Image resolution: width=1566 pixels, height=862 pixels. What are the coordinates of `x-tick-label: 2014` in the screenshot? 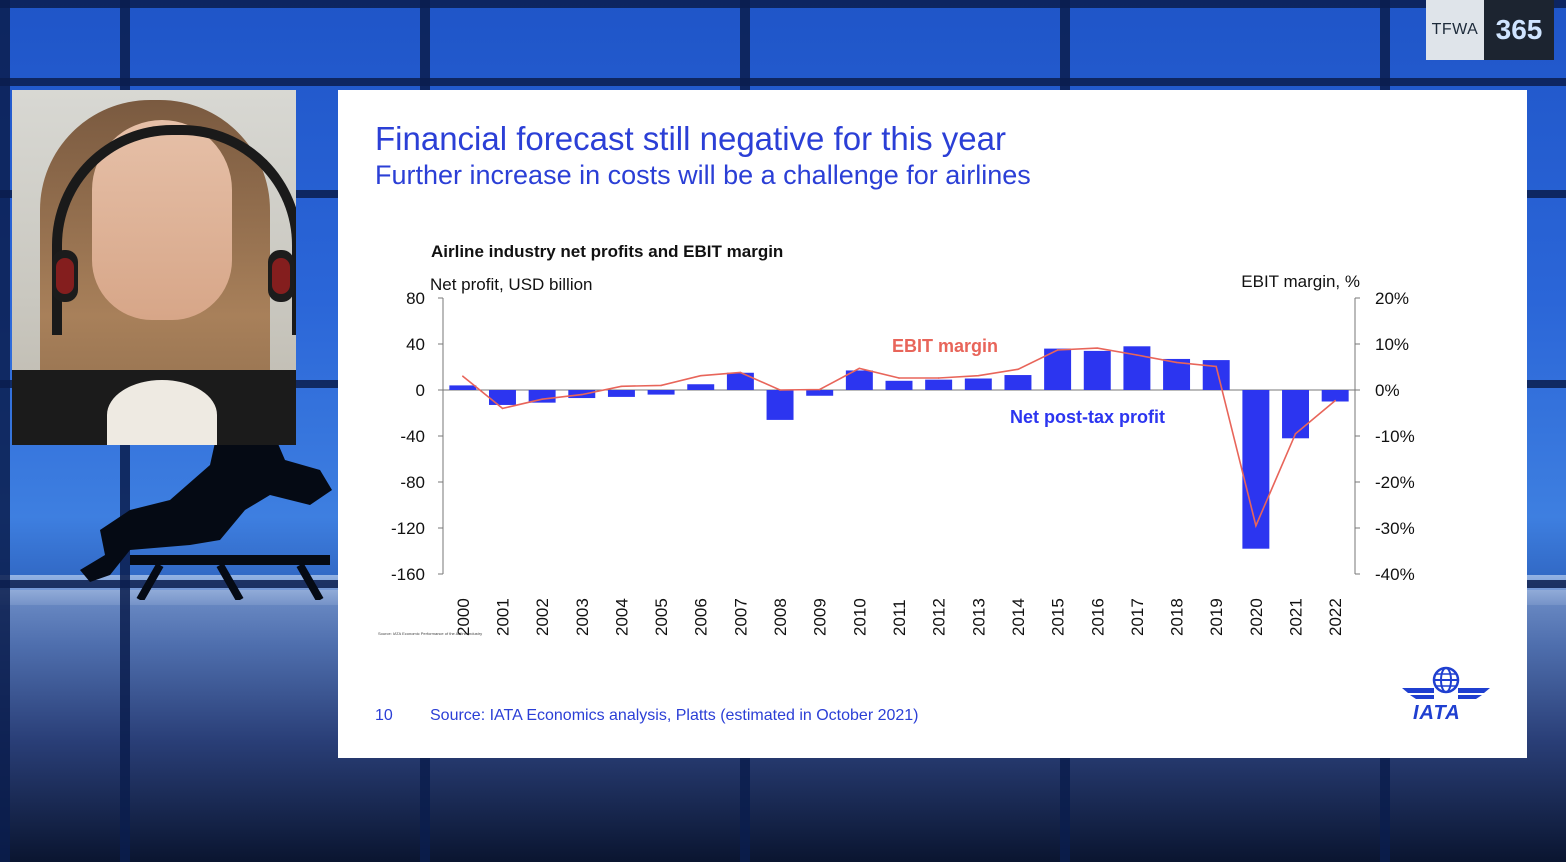 It's located at (1018, 617).